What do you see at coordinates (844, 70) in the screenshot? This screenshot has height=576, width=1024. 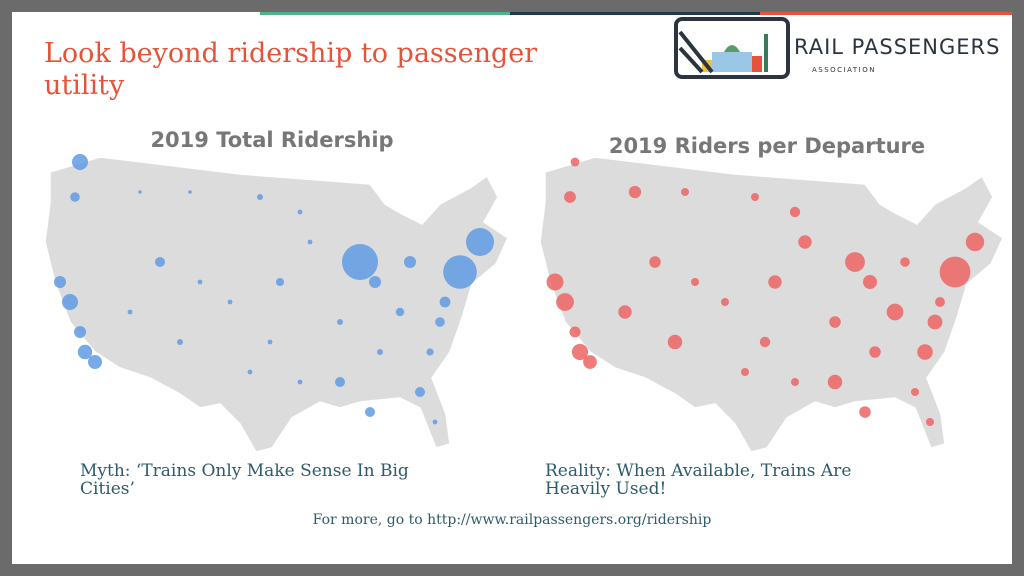 I see `logo-subtitle: ASSOCIATION` at bounding box center [844, 70].